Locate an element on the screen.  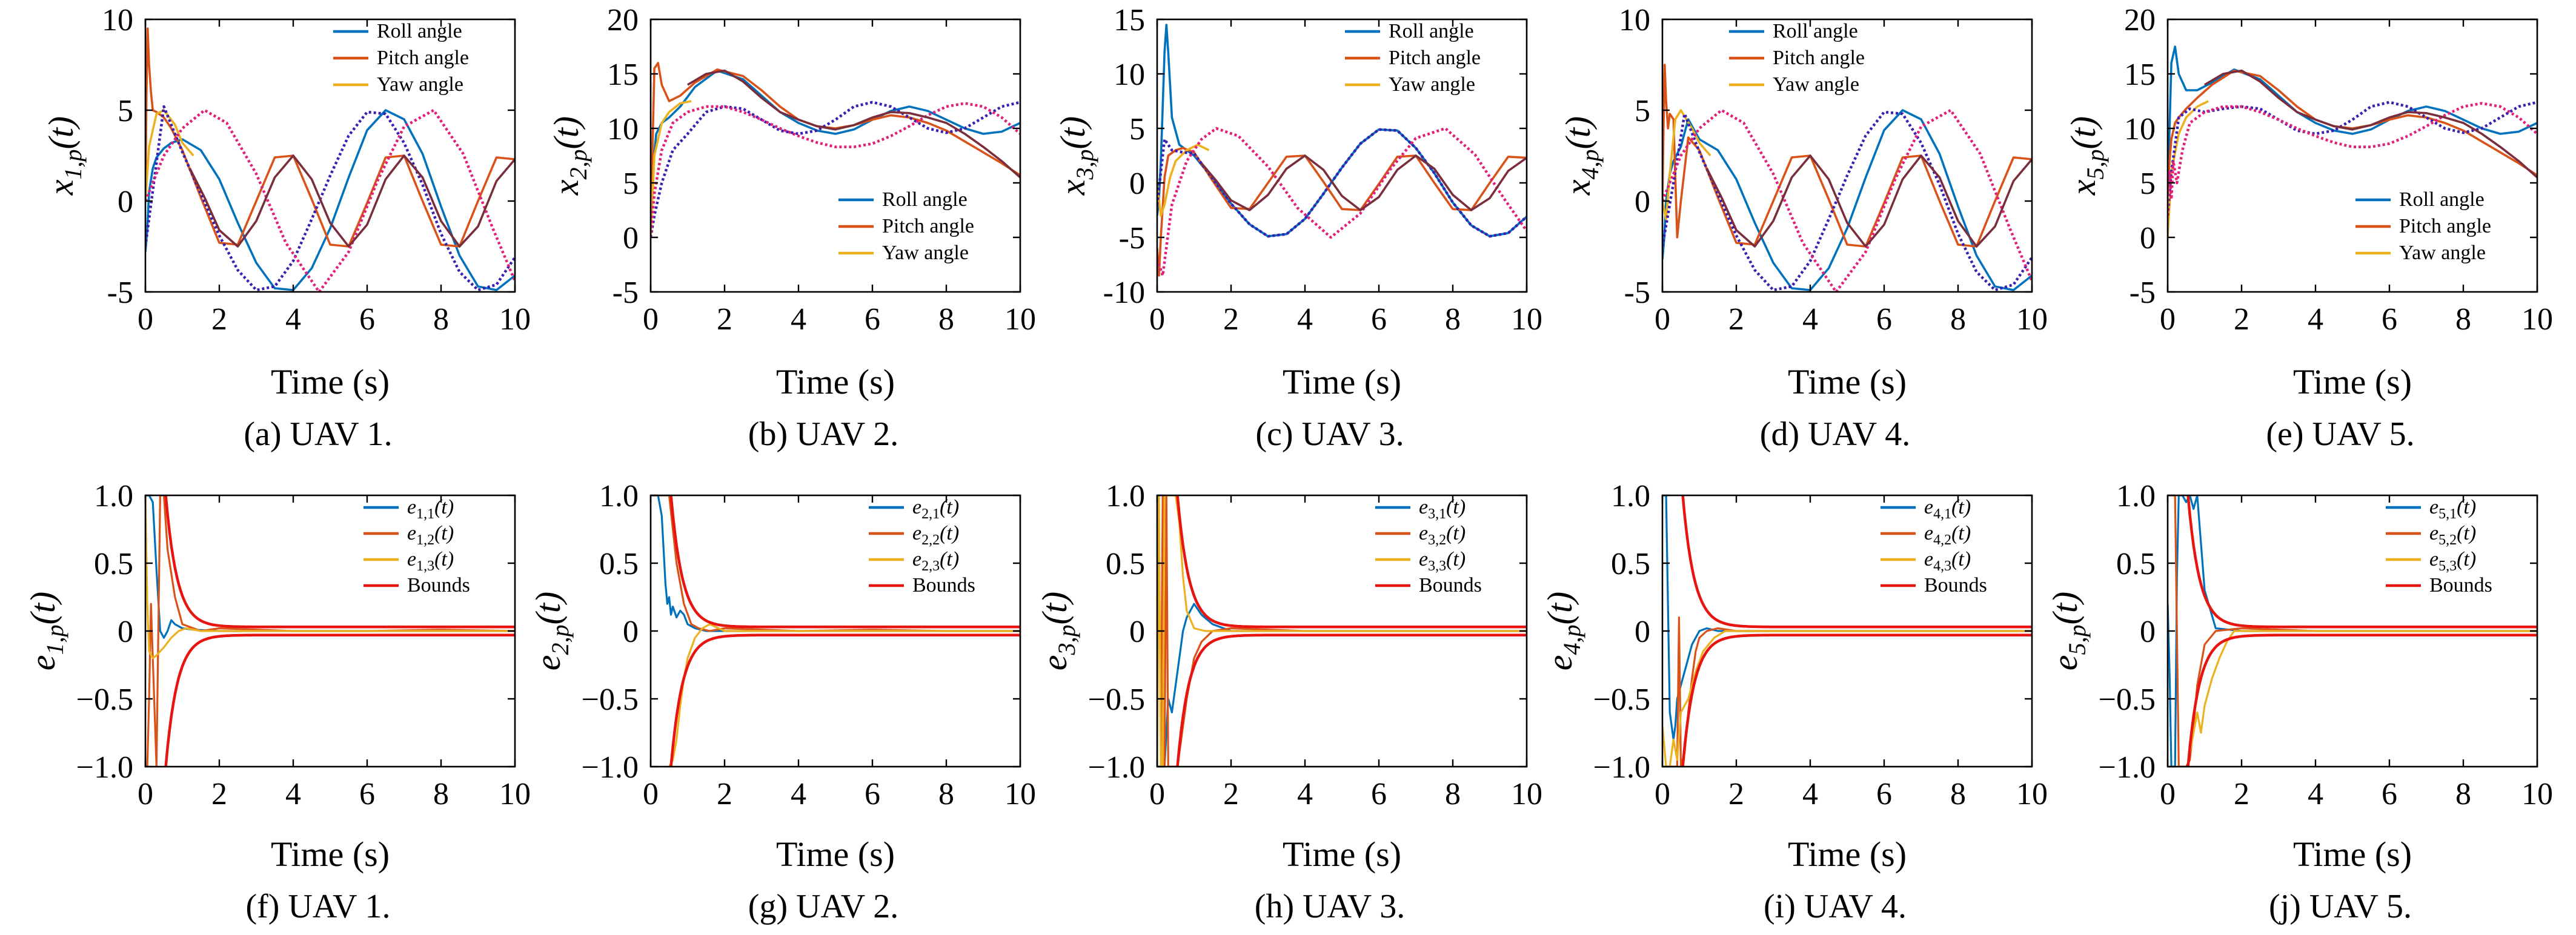
series-line-e1-3-t- is located at coordinates (330, 577).